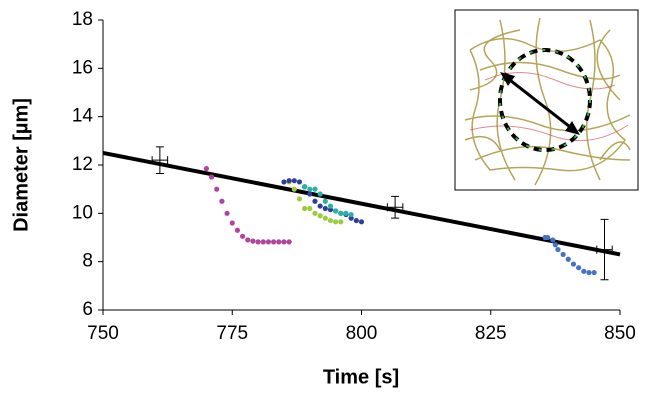 This screenshot has height=397, width=656. I want to click on x-tick-label: 825, so click(491, 333).